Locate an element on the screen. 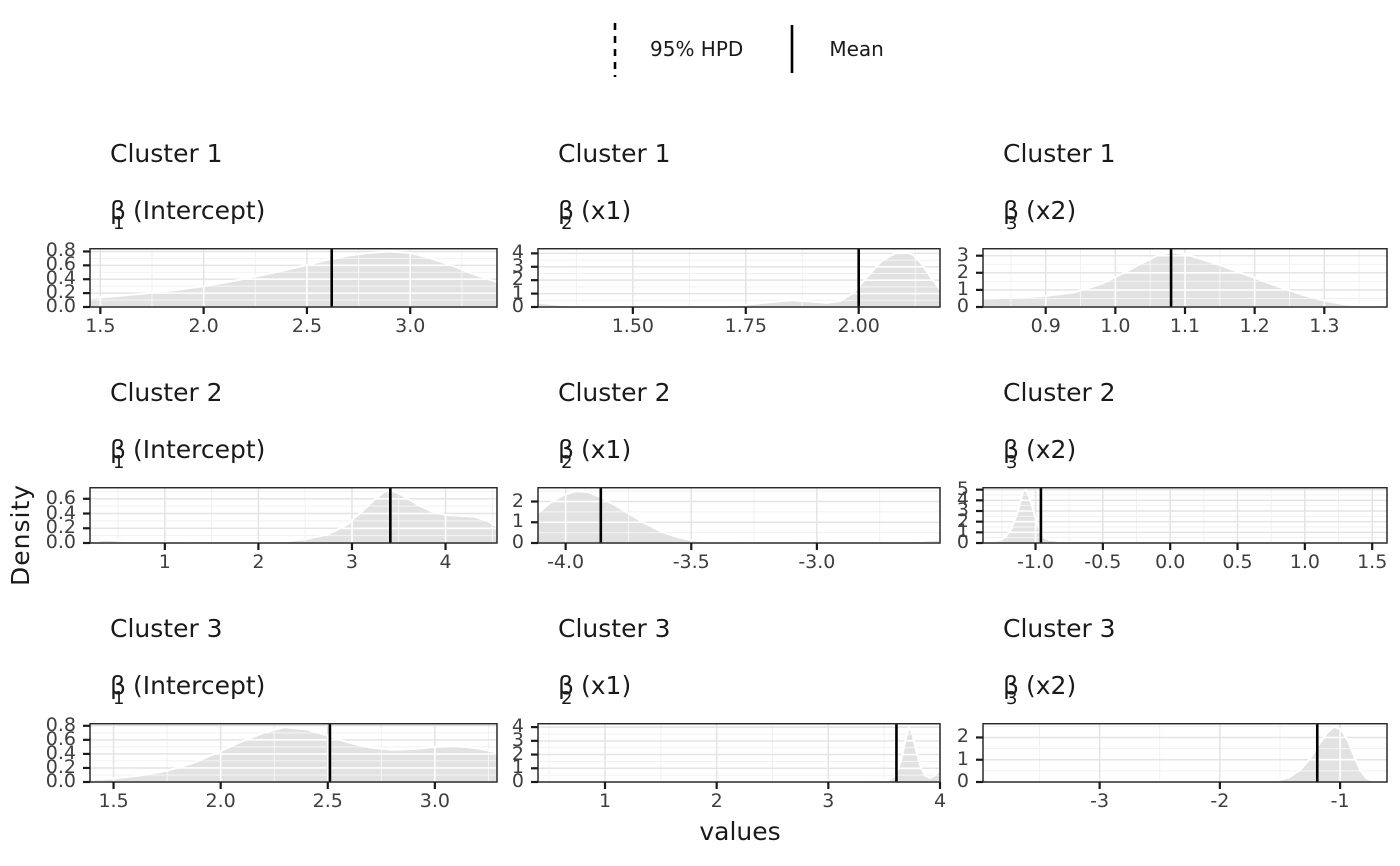 This screenshot has width=1400, height=866. x-tick-label: 1.1 is located at coordinates (1185, 326).